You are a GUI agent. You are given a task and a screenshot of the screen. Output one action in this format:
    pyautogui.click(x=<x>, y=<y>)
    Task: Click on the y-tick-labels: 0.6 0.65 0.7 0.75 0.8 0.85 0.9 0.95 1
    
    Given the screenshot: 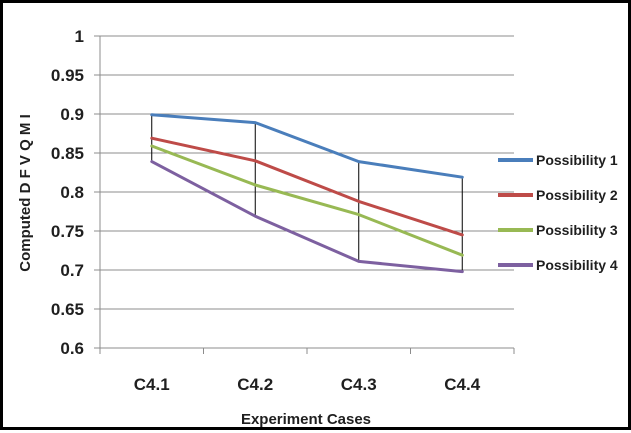 What is the action you would take?
    pyautogui.click(x=67, y=192)
    